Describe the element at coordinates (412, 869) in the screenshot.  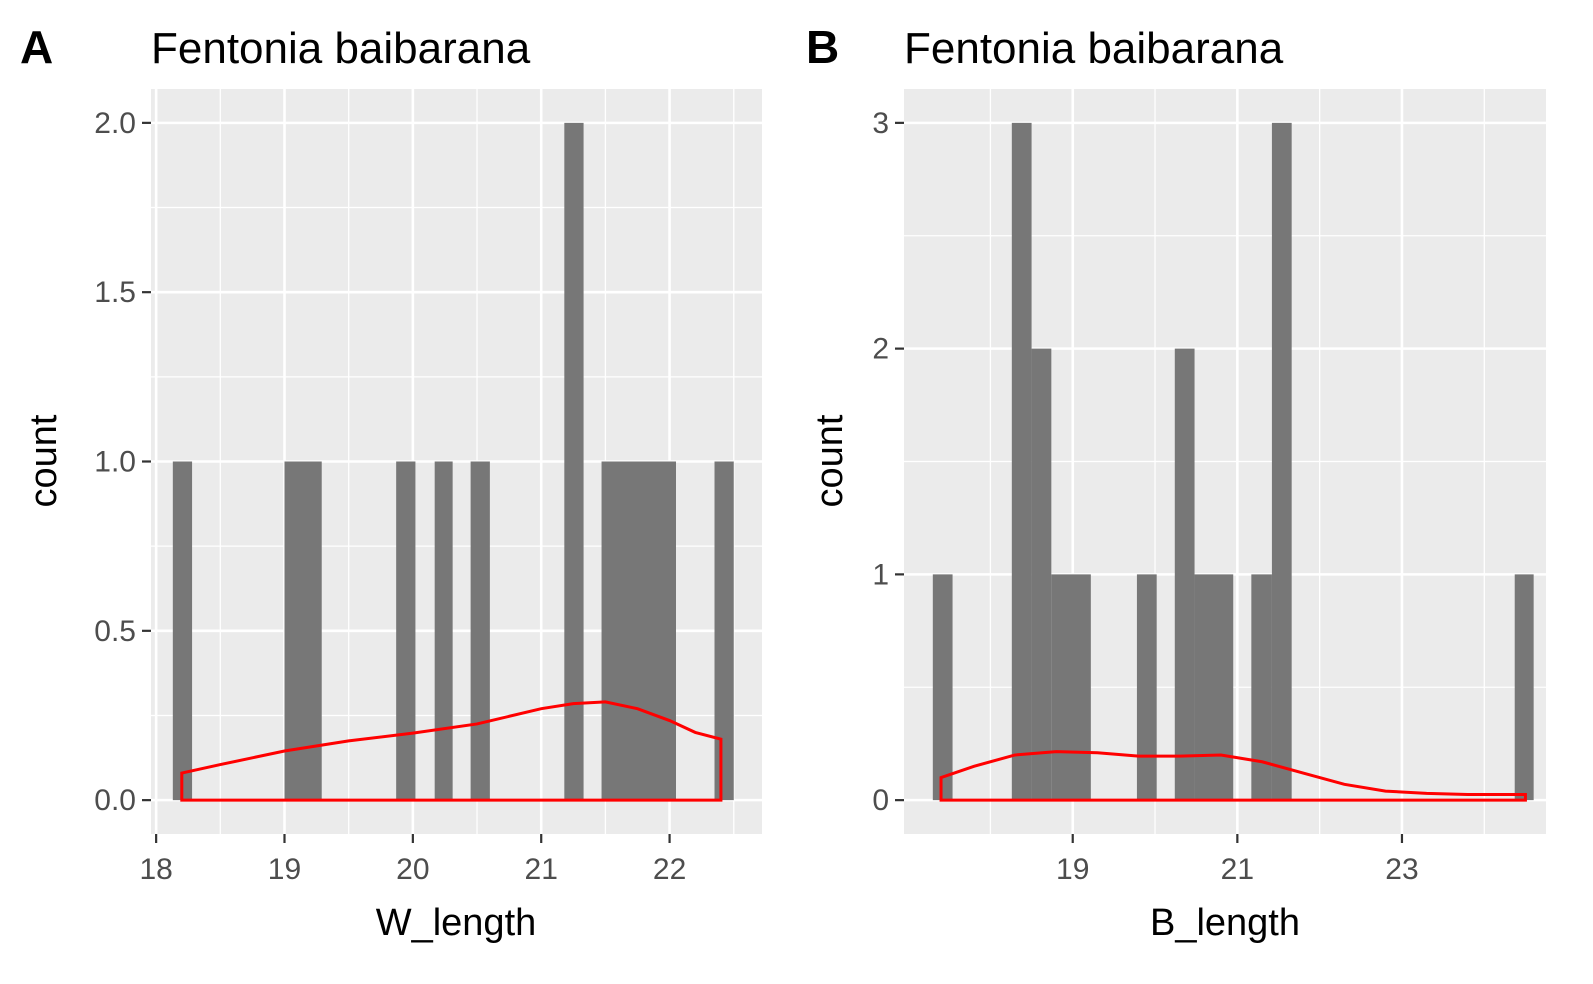
I see `x-tick-label: 20` at that location.